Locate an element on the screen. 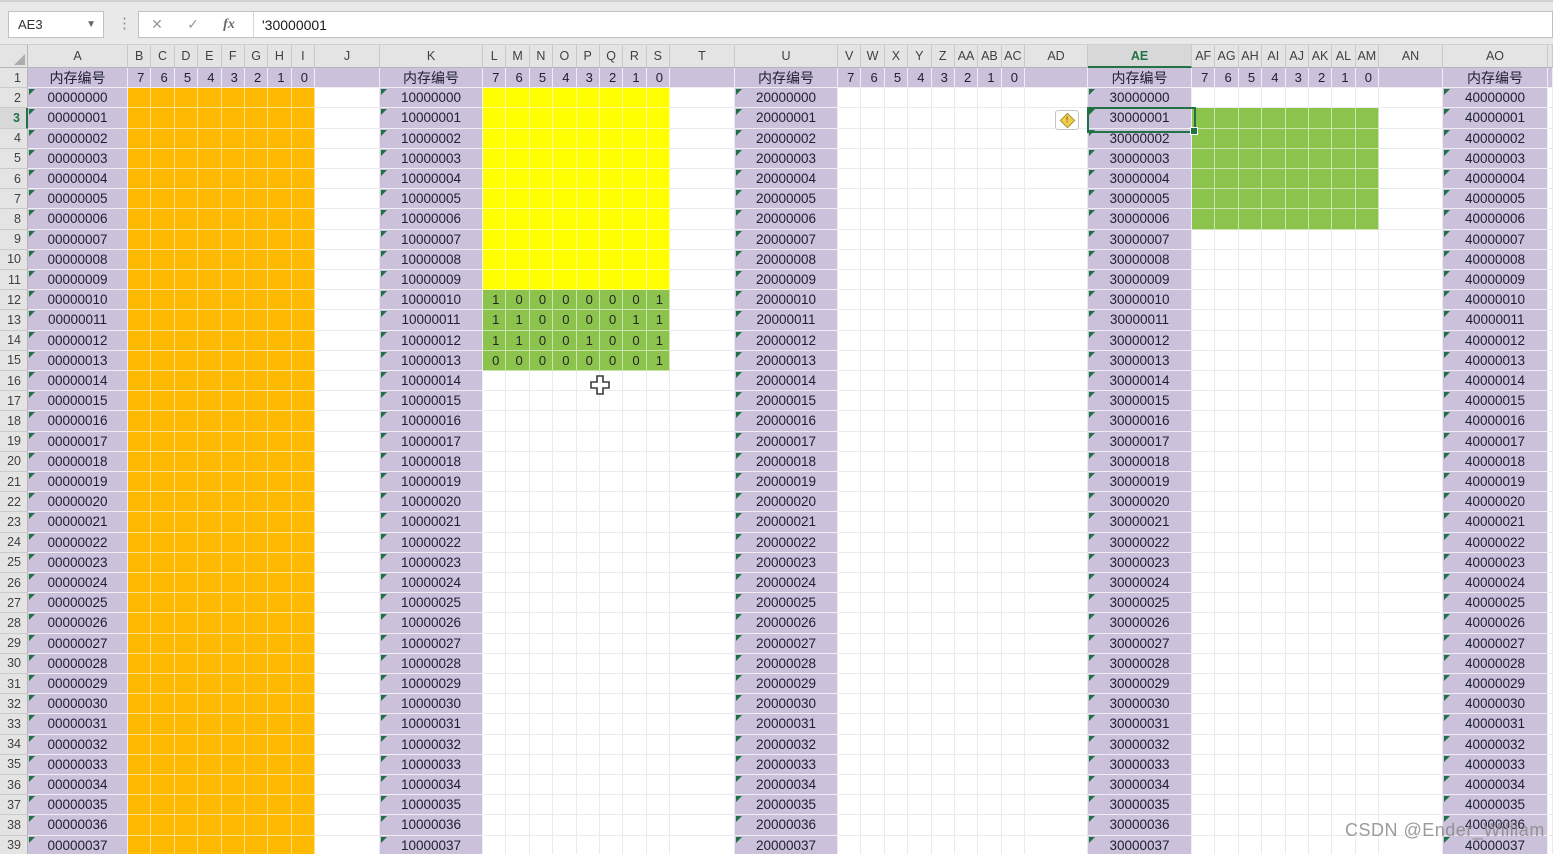 The image size is (1553, 854). cell-U7: 20000005 is located at coordinates (786, 199).